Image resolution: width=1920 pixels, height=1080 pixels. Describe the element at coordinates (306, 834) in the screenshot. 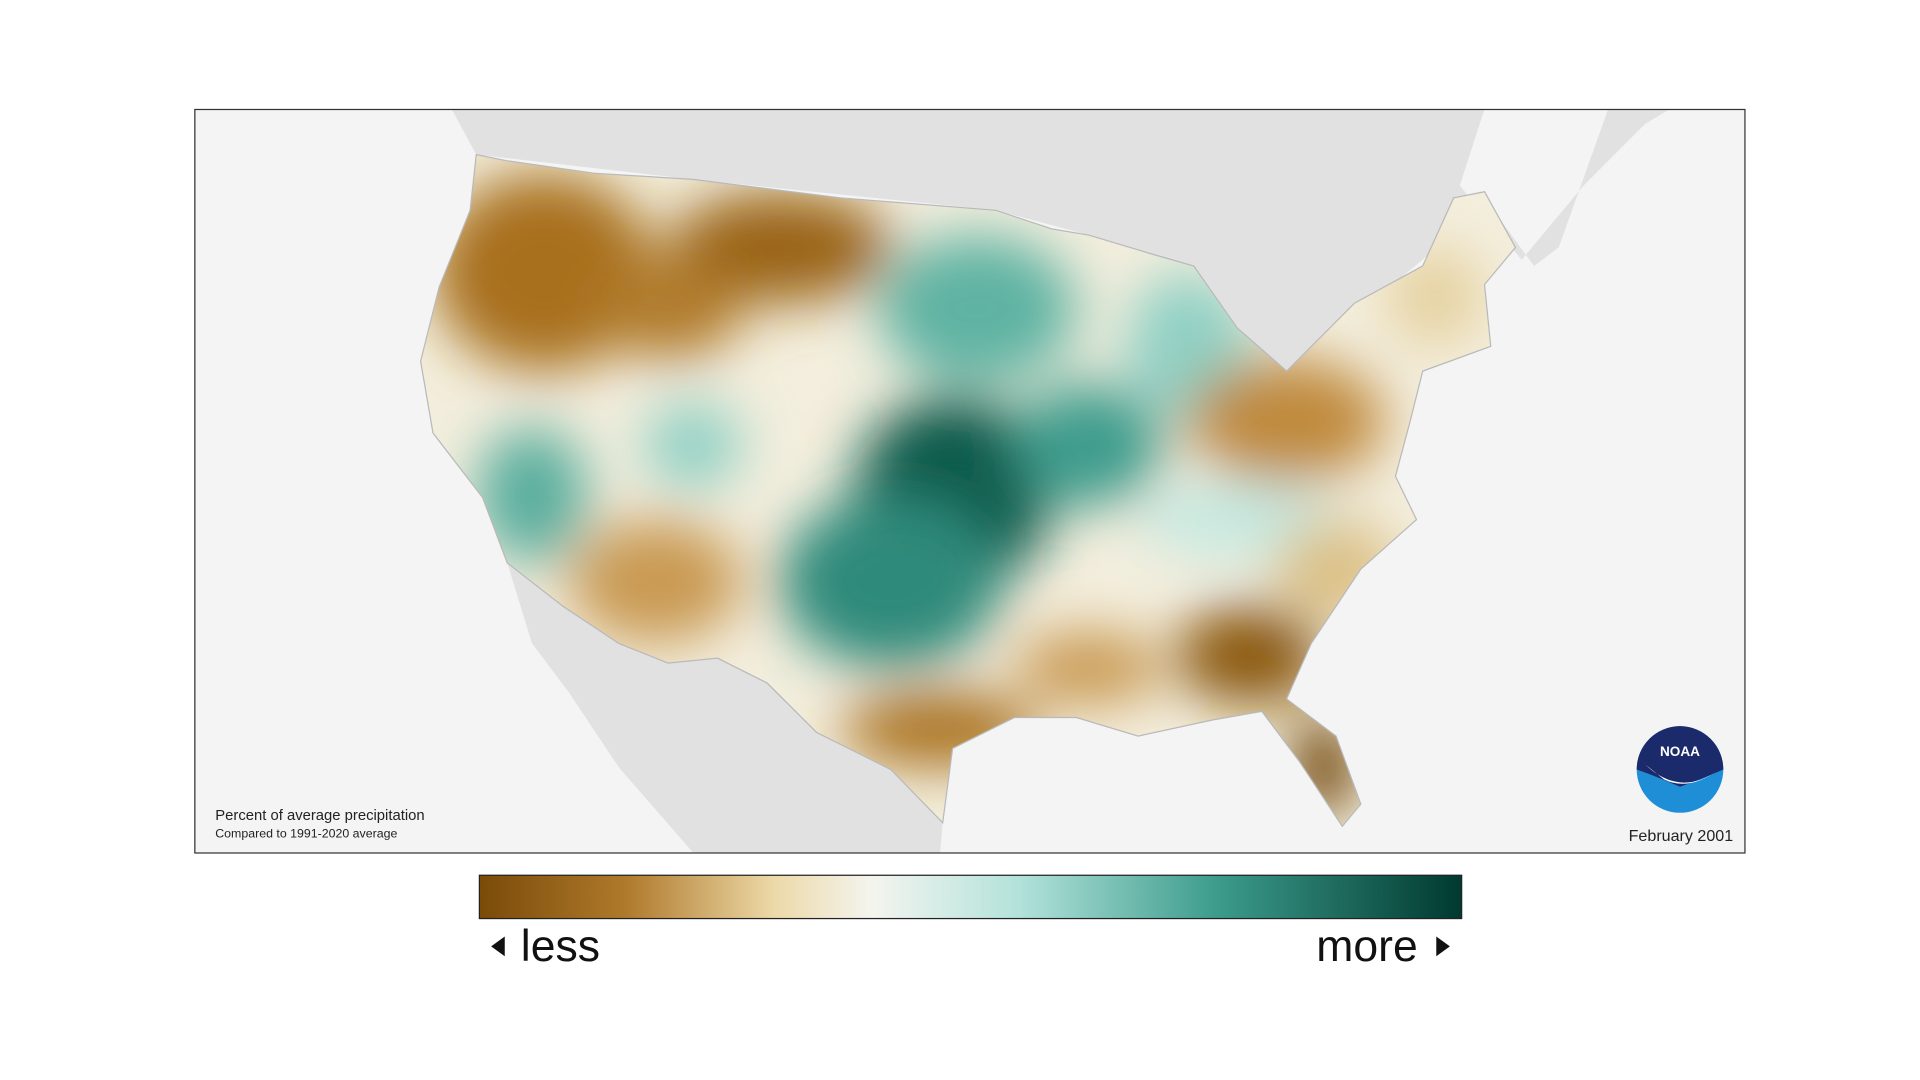

I see `caption-subtitle: Compared to 1991-2020 average` at that location.